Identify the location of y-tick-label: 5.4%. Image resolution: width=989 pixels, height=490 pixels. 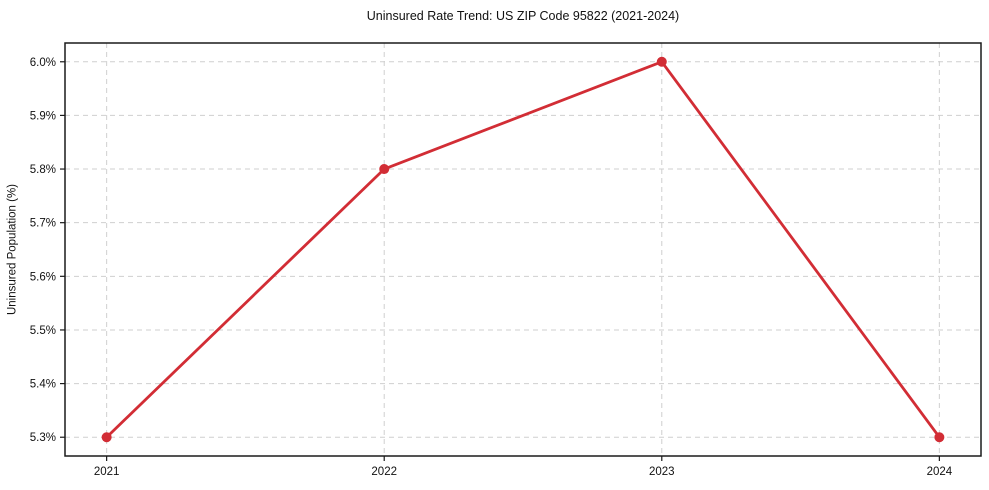
(43, 385).